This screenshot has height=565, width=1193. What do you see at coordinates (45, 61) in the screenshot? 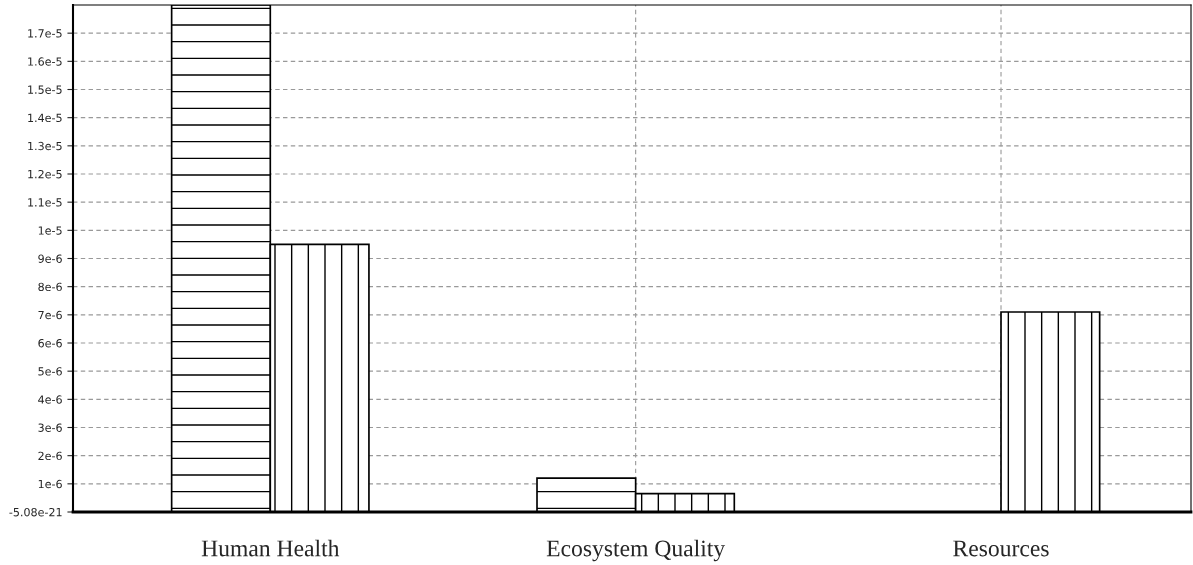
I see `y-tick-label: 1.6e-5` at bounding box center [45, 61].